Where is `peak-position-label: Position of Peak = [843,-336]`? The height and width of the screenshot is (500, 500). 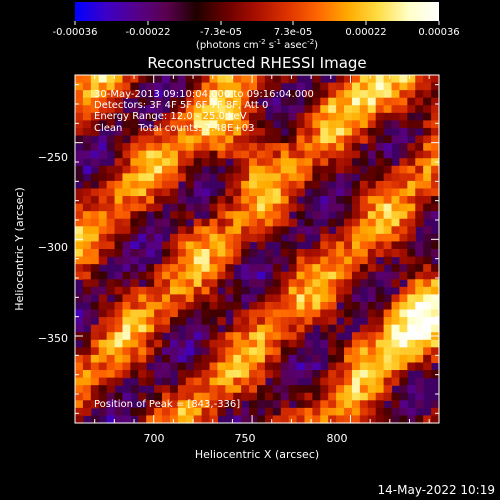 peak-position-label: Position of Peak = [843,-336] is located at coordinates (167, 404).